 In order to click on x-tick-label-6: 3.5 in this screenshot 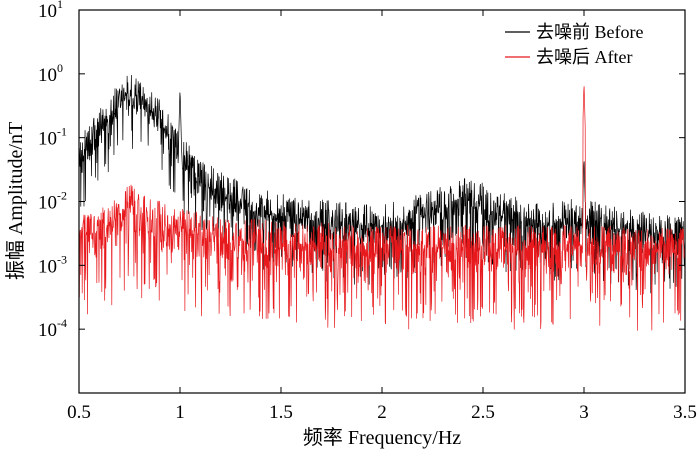, I will do `click(685, 412)`.